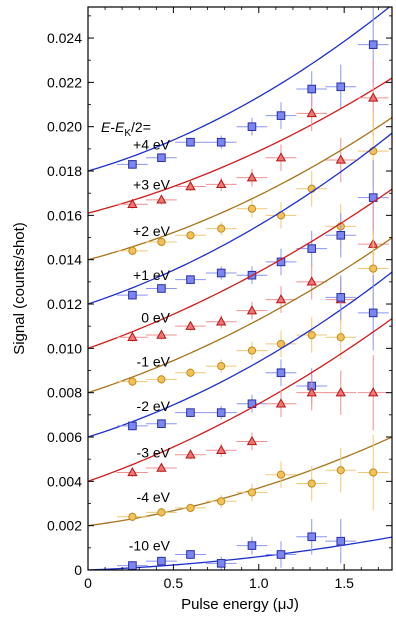 This screenshot has width=396, height=619. Describe the element at coordinates (64, 526) in the screenshot. I see `y-tick-label: 0.002` at that location.